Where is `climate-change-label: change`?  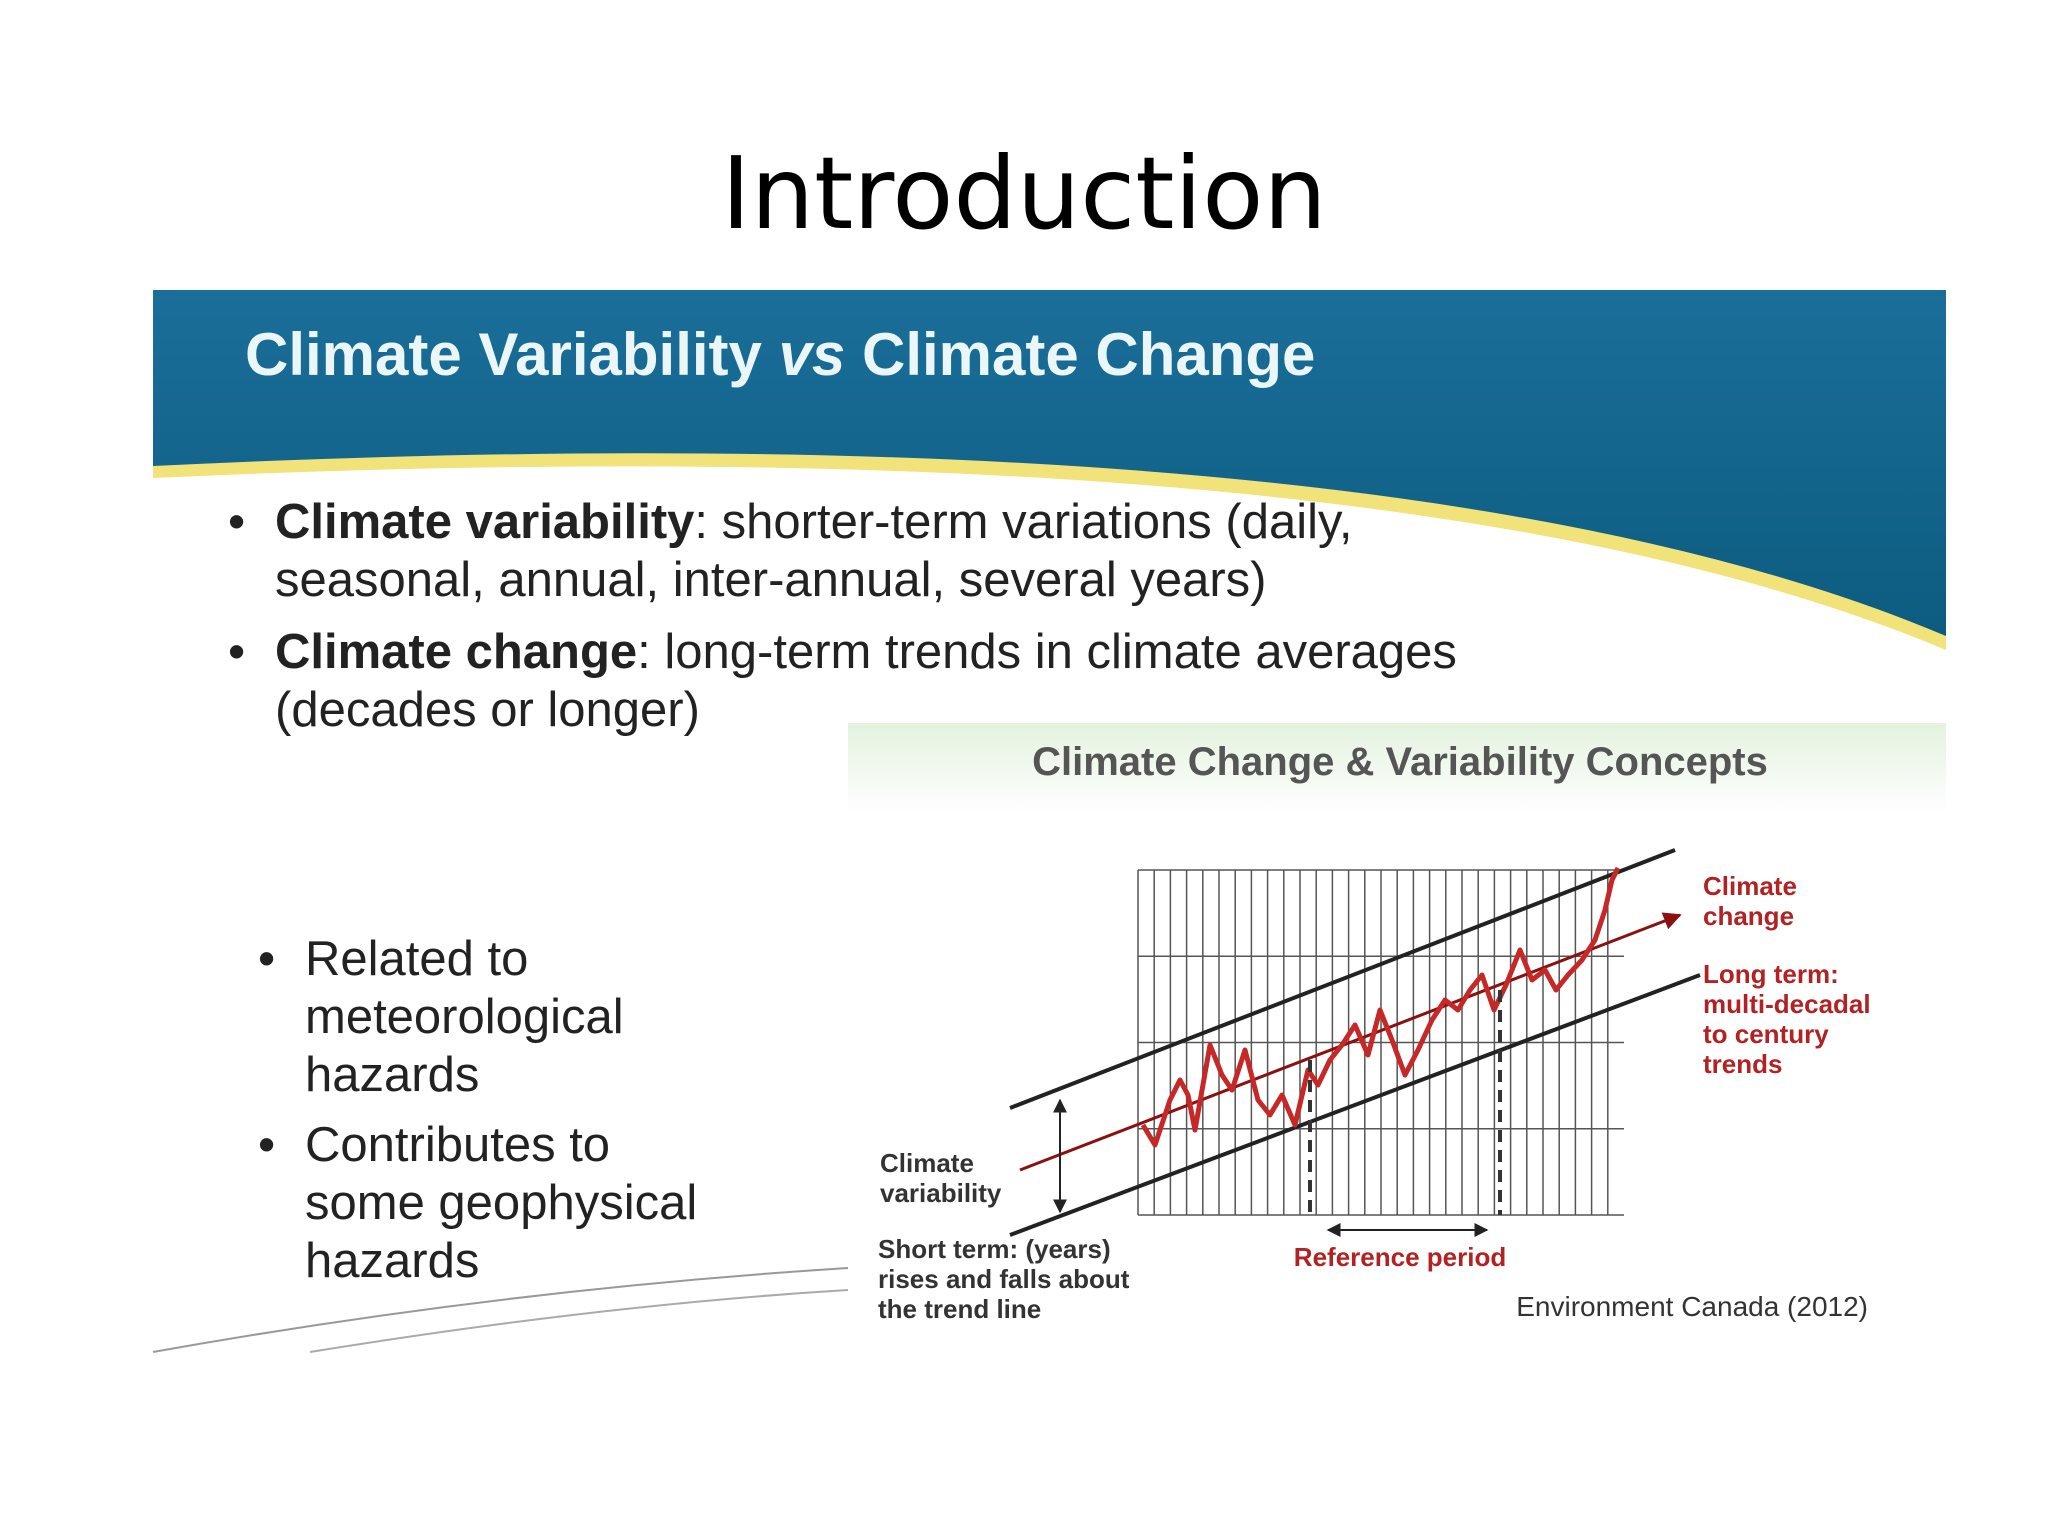
climate-change-label: change is located at coordinates (1748, 916).